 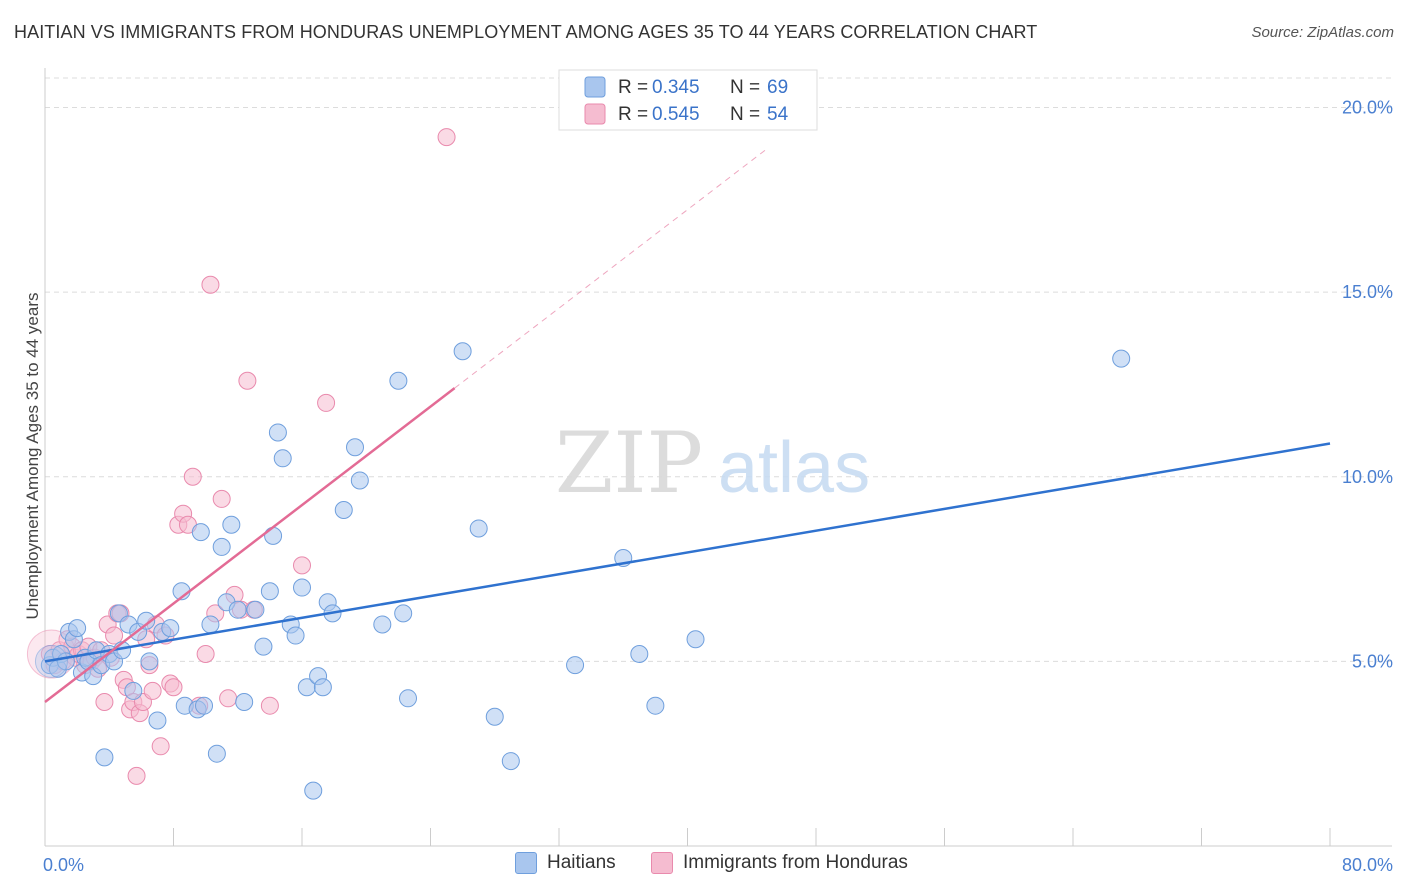 What do you see at coordinates (1367, 108) in the screenshot?
I see `y-tick-label-3: 20.0%` at bounding box center [1367, 108].